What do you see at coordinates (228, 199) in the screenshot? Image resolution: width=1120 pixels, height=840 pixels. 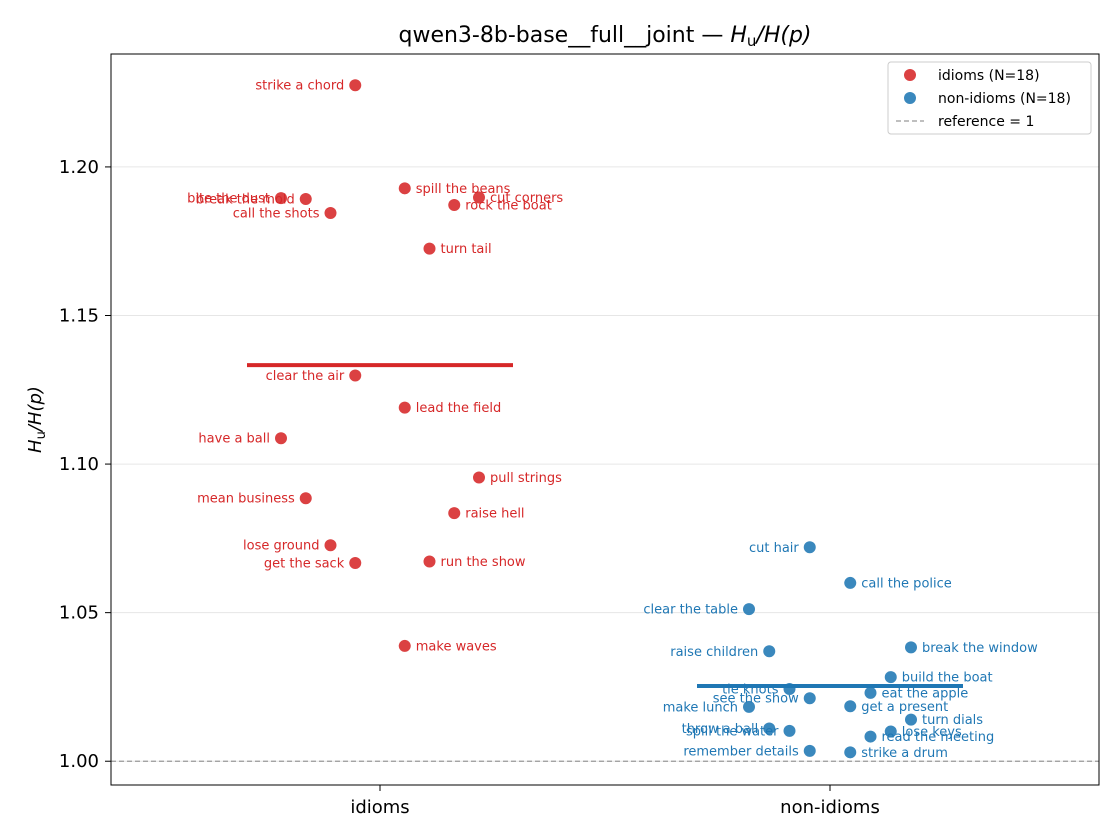 I see `point-label: bite the dust` at bounding box center [228, 199].